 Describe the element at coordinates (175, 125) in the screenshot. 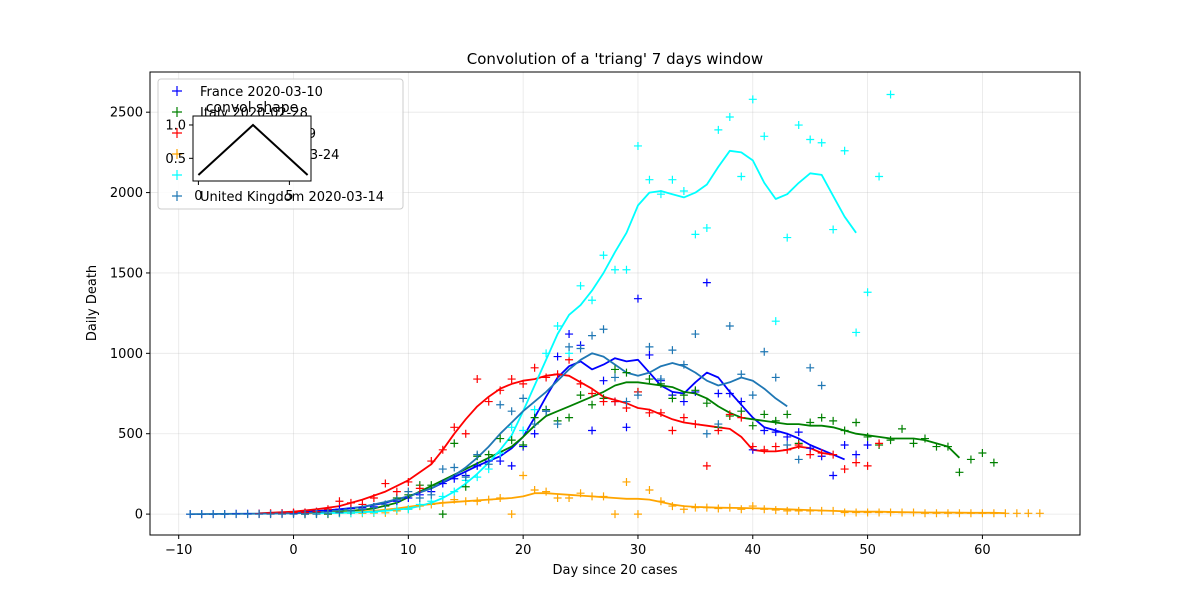

I see `inset-y-tick-label: 1.0` at that location.